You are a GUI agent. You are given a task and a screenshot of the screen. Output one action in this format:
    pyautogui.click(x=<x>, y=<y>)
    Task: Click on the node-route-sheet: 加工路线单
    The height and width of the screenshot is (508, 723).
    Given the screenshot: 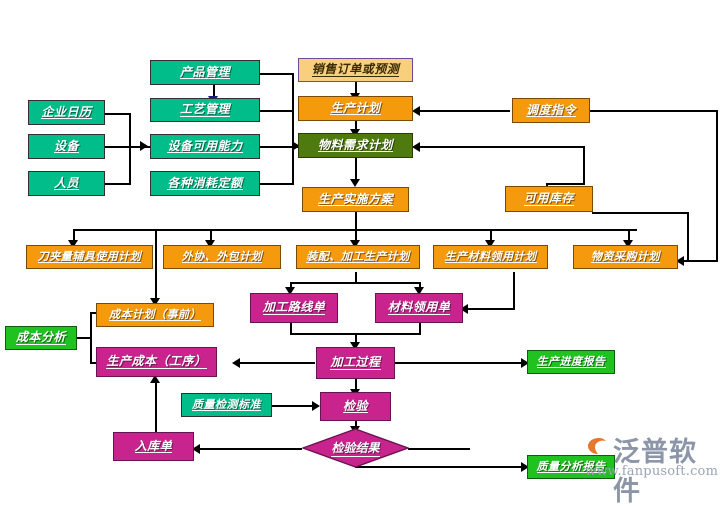 What is the action you would take?
    pyautogui.click(x=294, y=308)
    